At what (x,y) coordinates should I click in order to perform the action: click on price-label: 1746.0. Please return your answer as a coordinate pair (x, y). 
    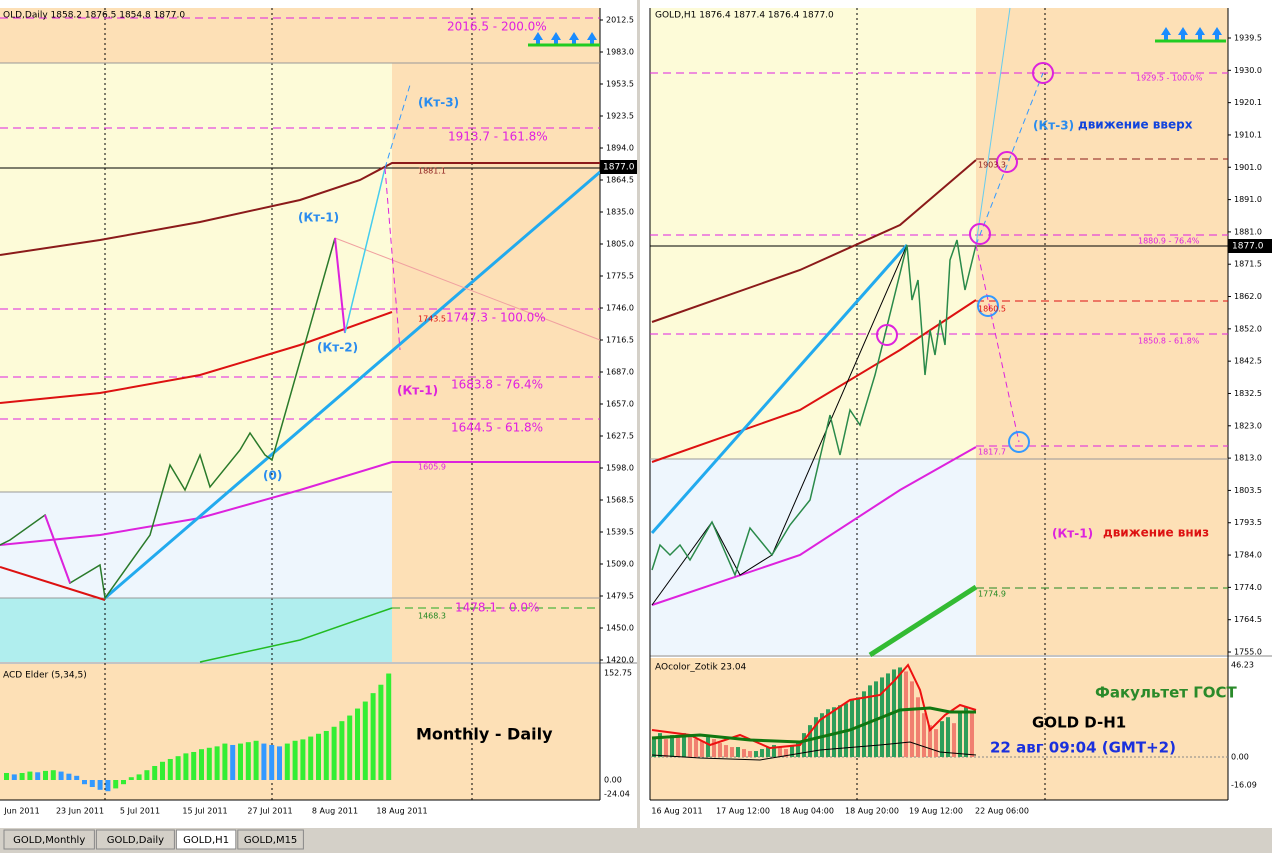
    Looking at the image, I should click on (620, 308).